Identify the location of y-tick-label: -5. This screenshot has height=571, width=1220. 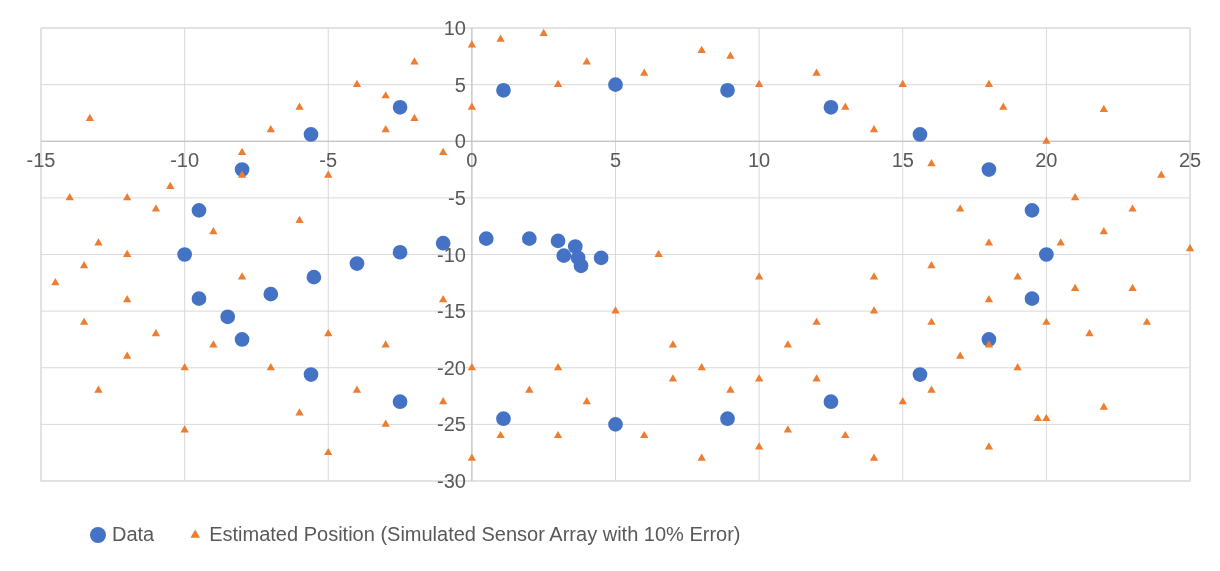
(457, 197).